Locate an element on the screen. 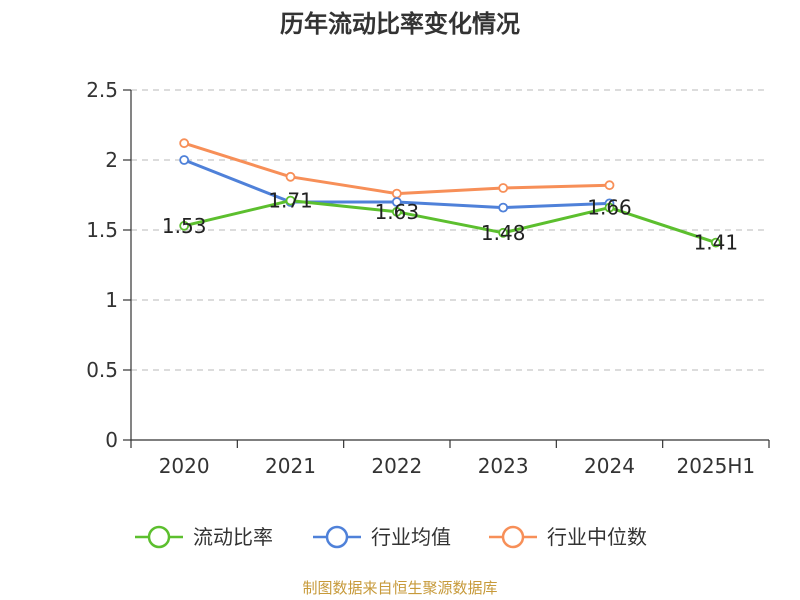  data-labels: 1.53 1.71 1.63 1.48 1.66 1.41 is located at coordinates (450, 222).